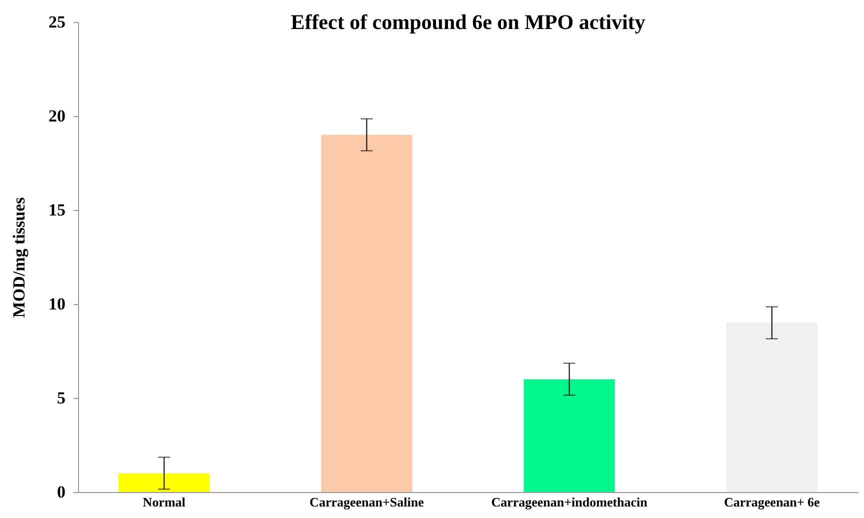  Describe the element at coordinates (772, 502) in the screenshot. I see `x-tick-label: Carrageenan+ 6e` at that location.